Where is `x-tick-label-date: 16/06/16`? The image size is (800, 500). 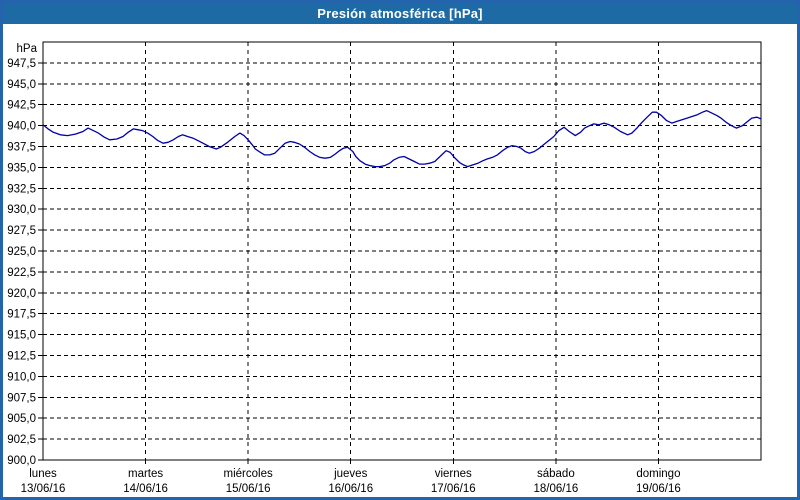 x-tick-label-date: 16/06/16 is located at coordinates (350, 489).